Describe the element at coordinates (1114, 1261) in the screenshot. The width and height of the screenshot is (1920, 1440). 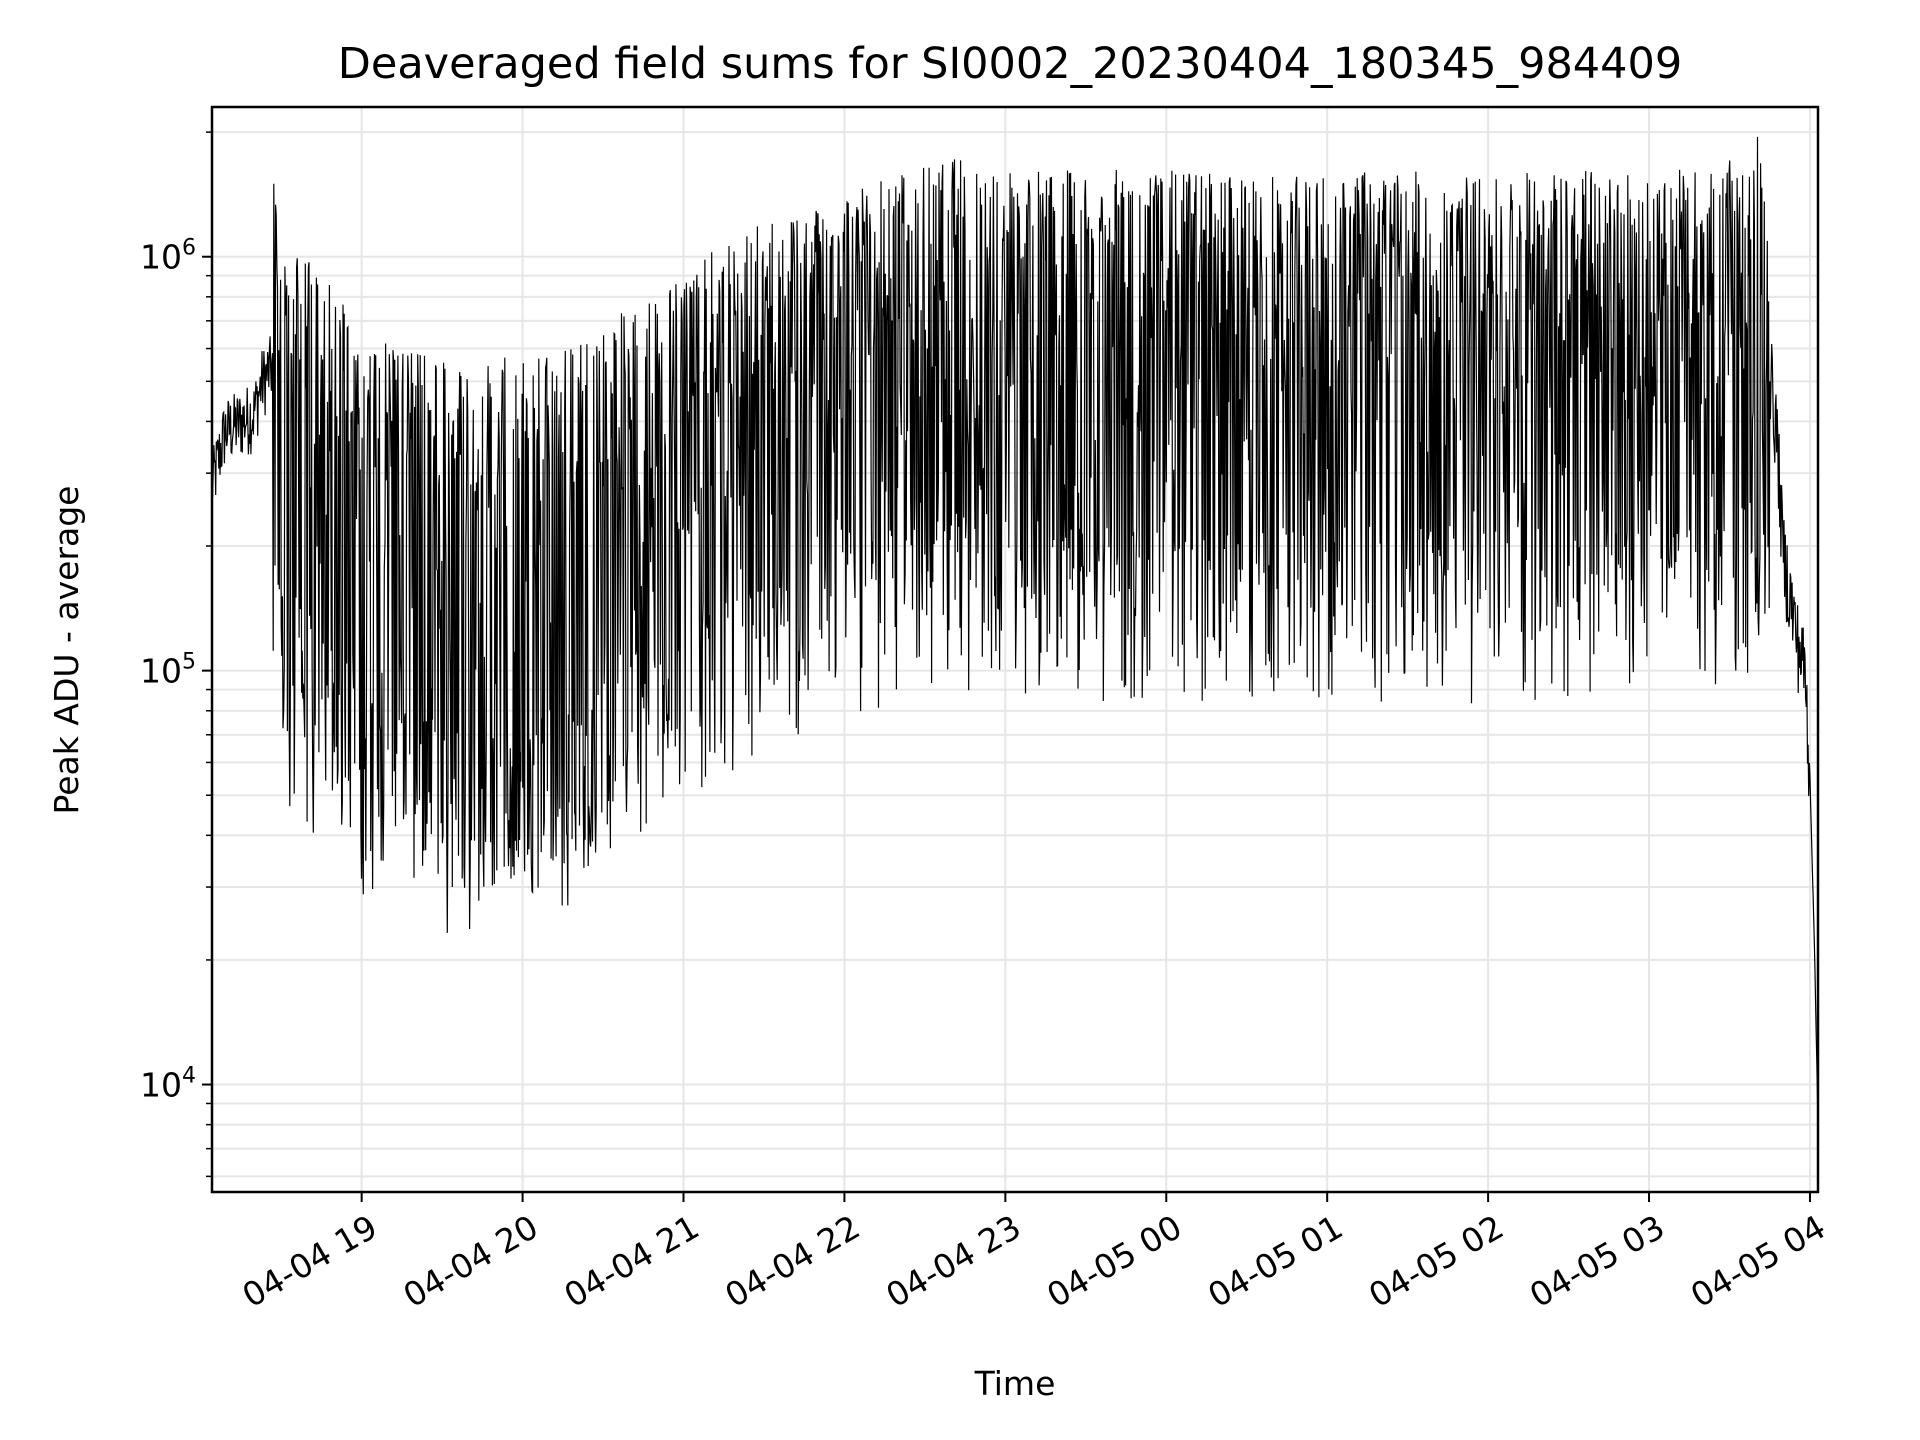
I see `x-tick-label: 04-05 00` at that location.